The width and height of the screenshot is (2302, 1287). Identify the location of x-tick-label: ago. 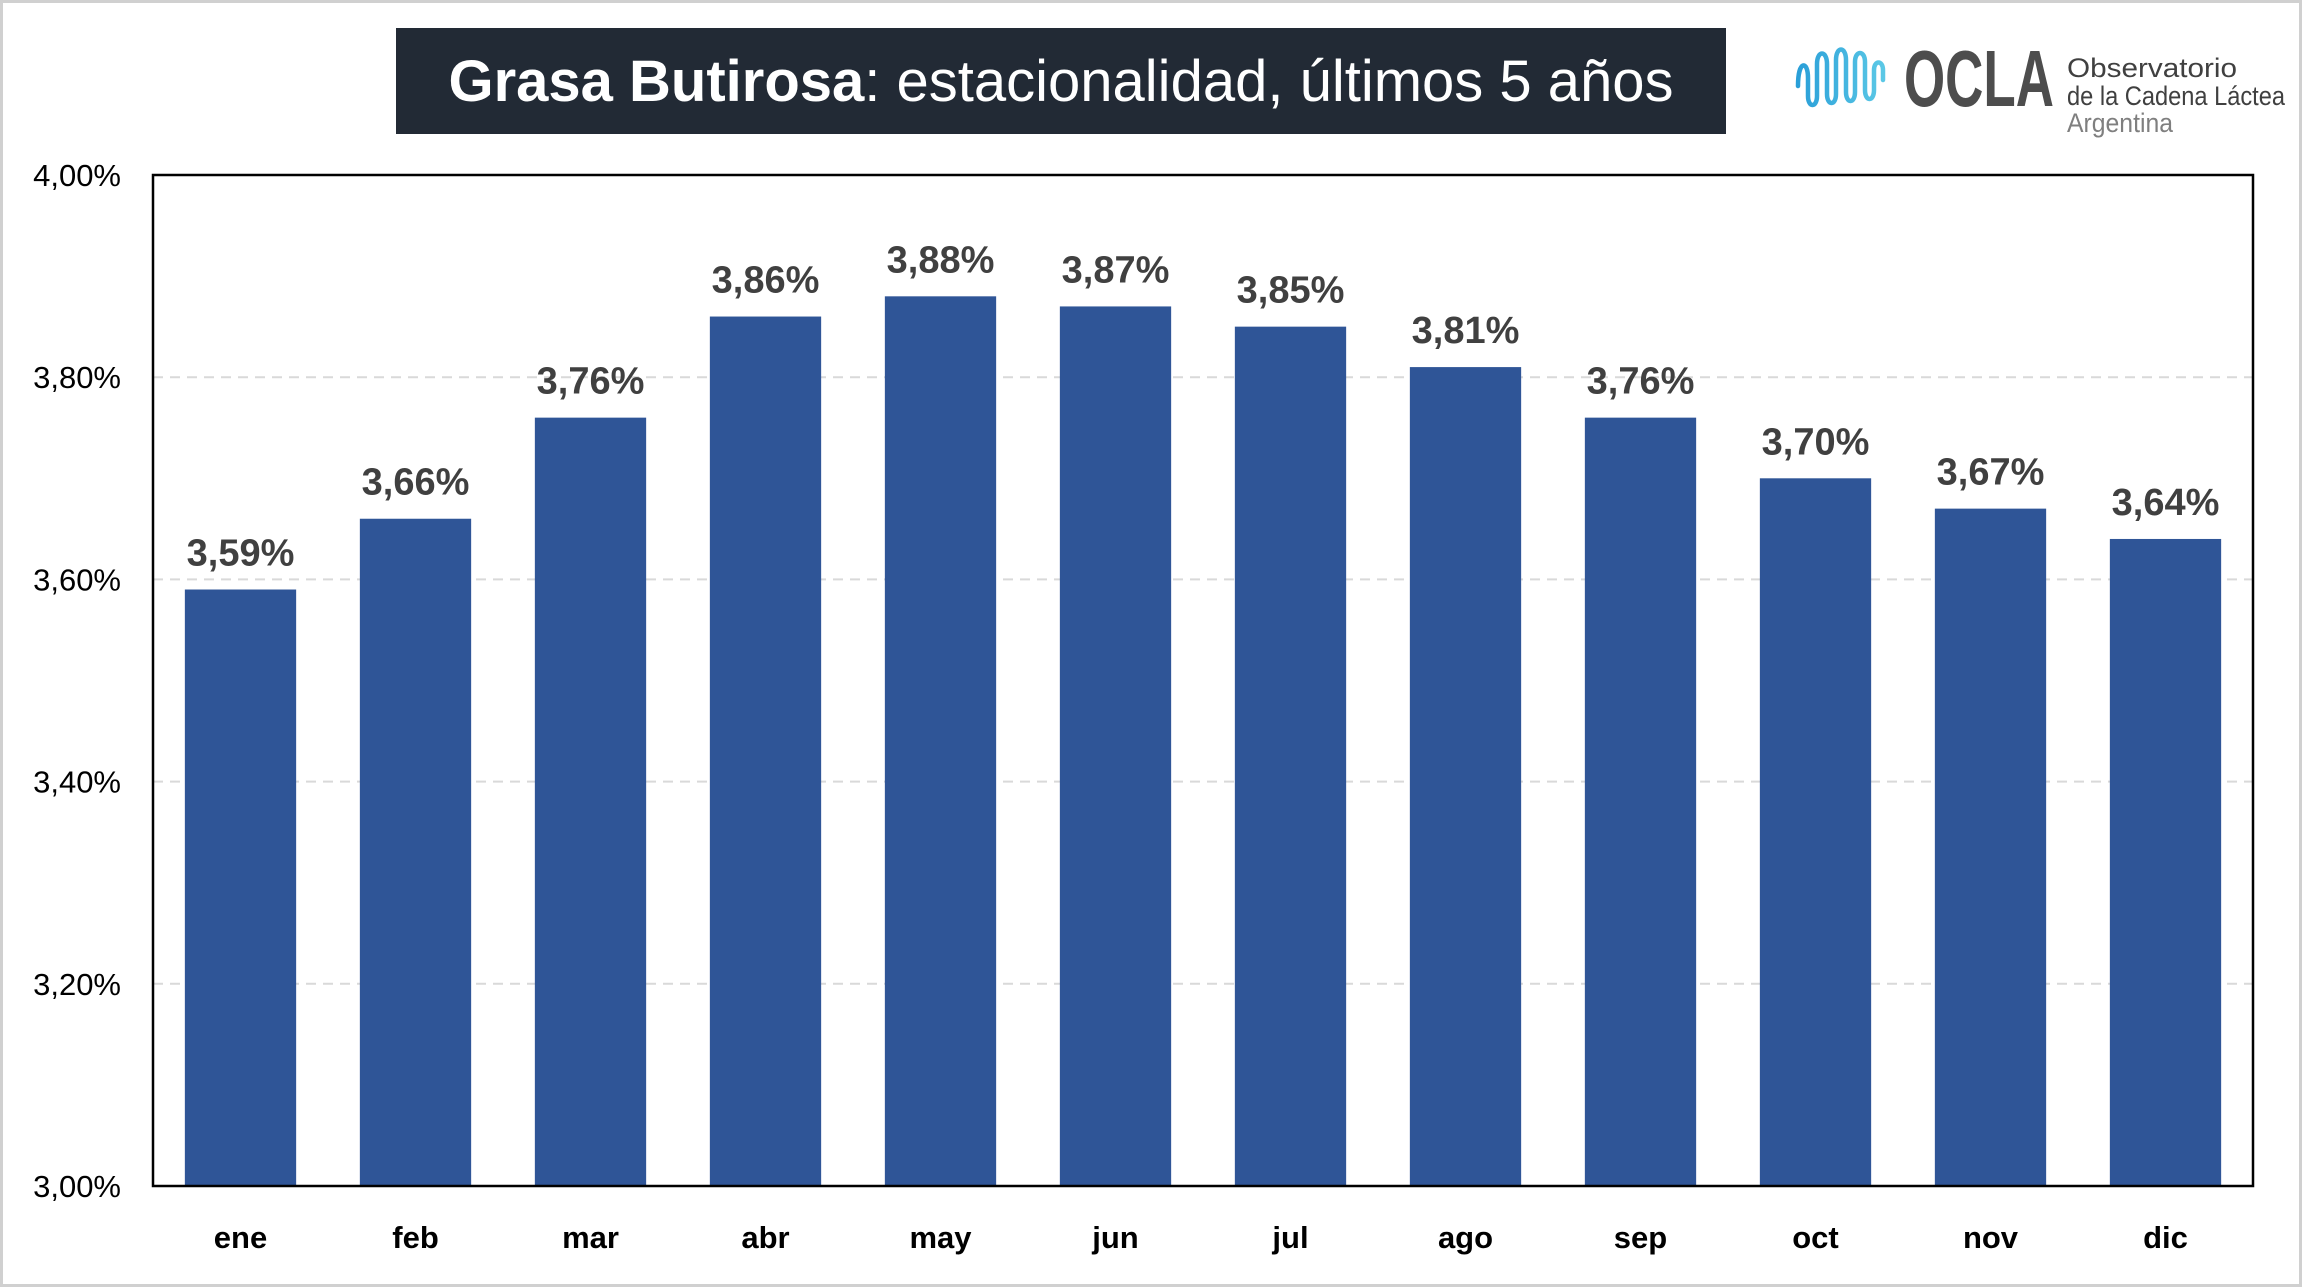
(1465, 1237).